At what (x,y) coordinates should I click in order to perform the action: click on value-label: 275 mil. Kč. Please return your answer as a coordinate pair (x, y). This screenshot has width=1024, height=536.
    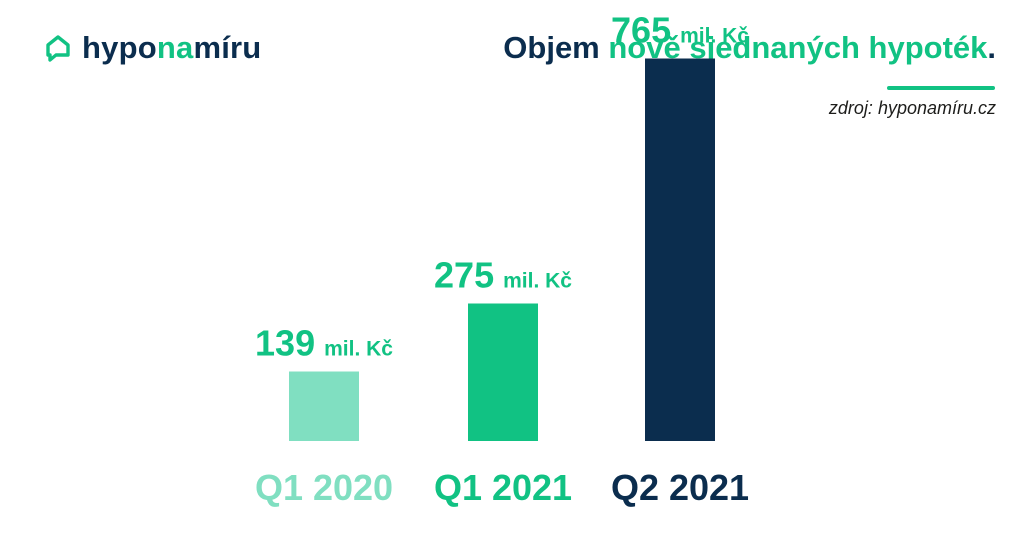
    Looking at the image, I should click on (503, 275).